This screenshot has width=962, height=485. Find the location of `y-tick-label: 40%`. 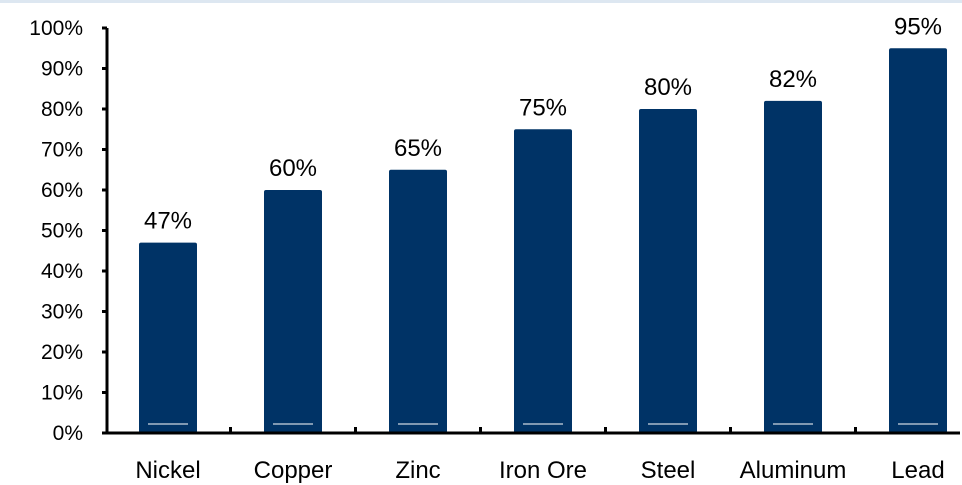

y-tick-label: 40% is located at coordinates (62, 271).